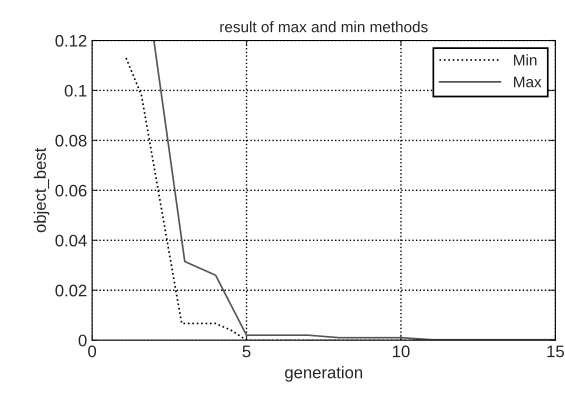 Image resolution: width=565 pixels, height=405 pixels. Describe the element at coordinates (82, 340) in the screenshot. I see `y-tick-label: 0` at that location.